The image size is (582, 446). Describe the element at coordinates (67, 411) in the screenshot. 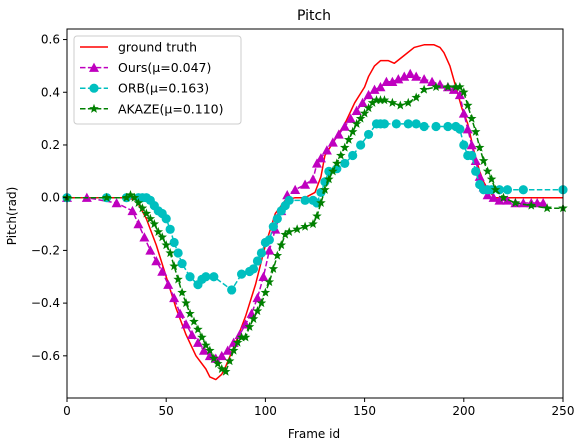

I see `x-tick-label: 0` at that location.